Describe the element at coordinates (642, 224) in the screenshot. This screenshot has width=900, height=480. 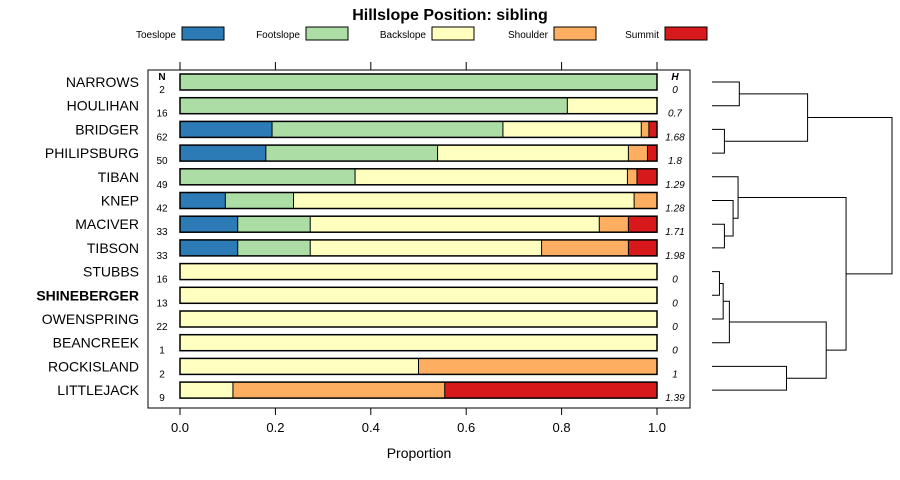
I see `bar-segment-maciver-summit` at that location.